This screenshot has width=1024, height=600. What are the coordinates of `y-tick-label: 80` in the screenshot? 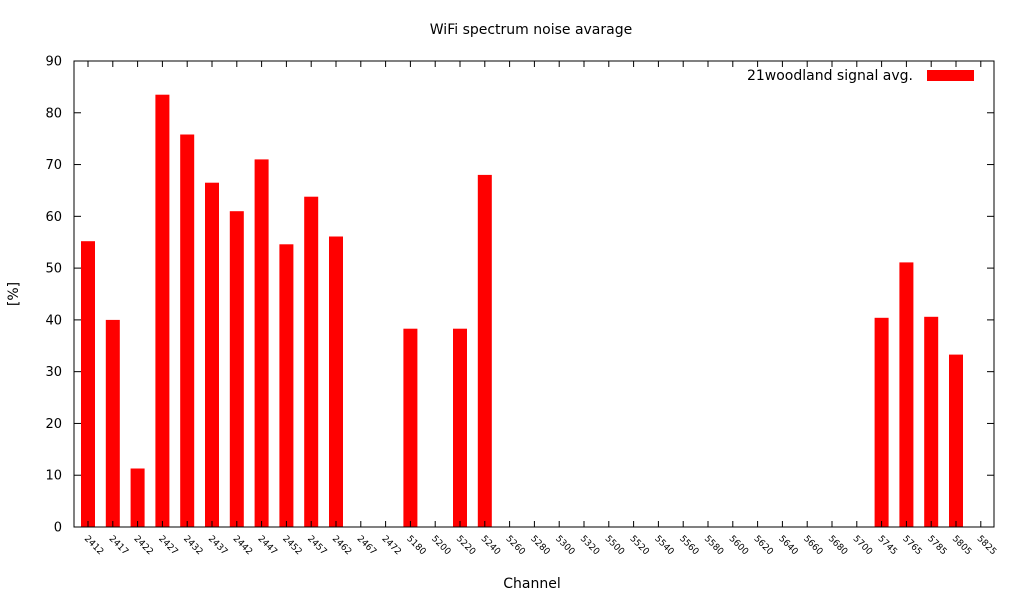 It's located at (53, 113).